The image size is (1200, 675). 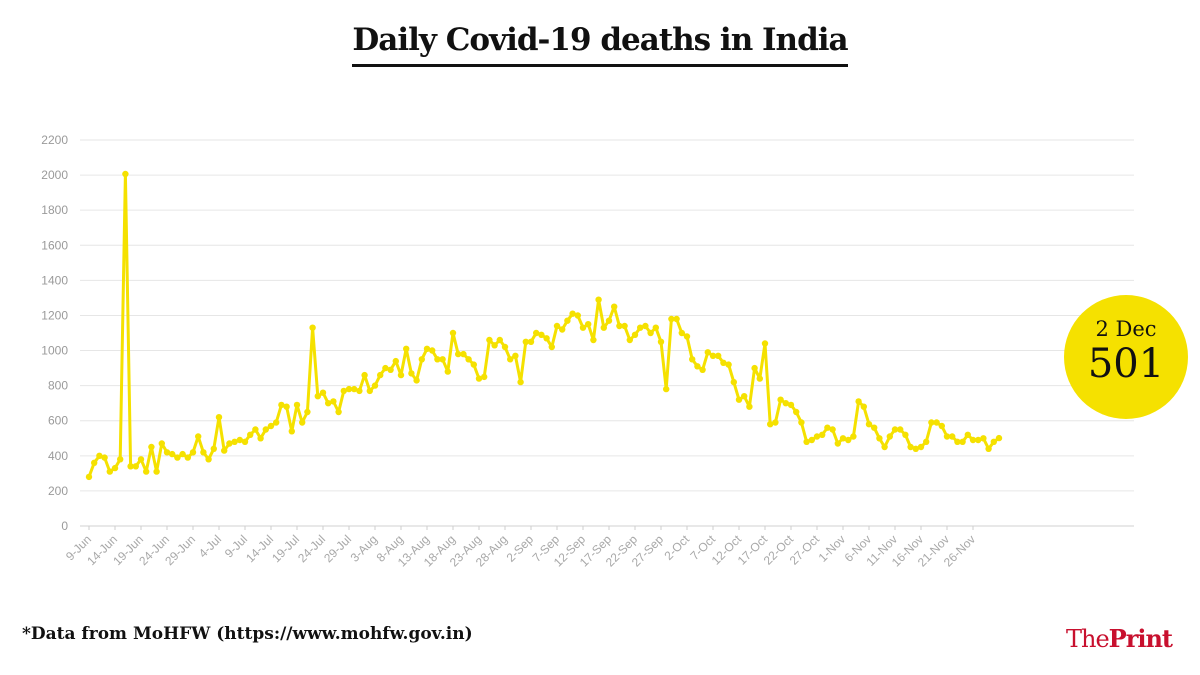 I want to click on y-tick-label: 800, so click(x=58, y=386).